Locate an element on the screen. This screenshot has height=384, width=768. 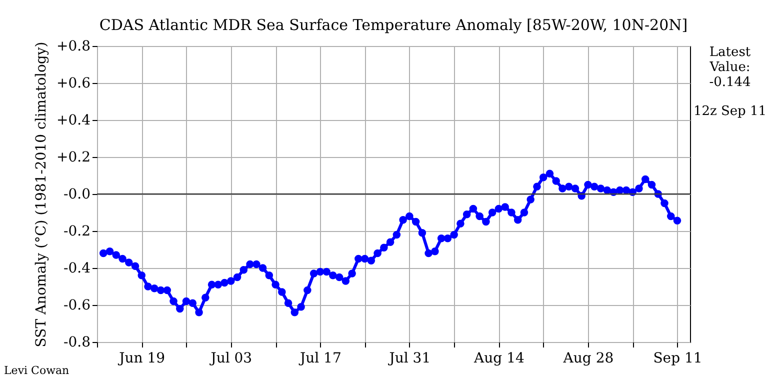
x-tick-label: Aug 28 is located at coordinates (588, 358).